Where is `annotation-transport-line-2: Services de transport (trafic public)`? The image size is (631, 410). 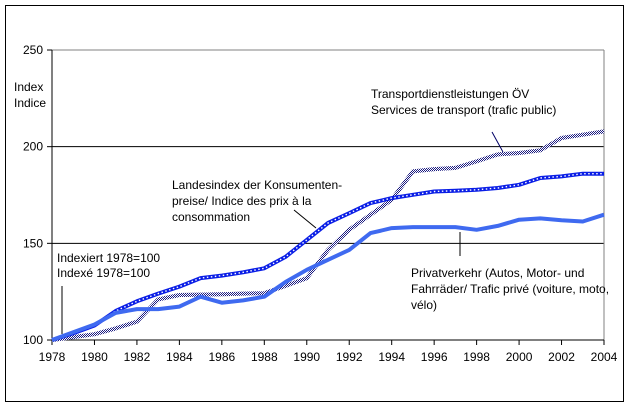
annotation-transport-line-2: Services de transport (trafic public) is located at coordinates (463, 110).